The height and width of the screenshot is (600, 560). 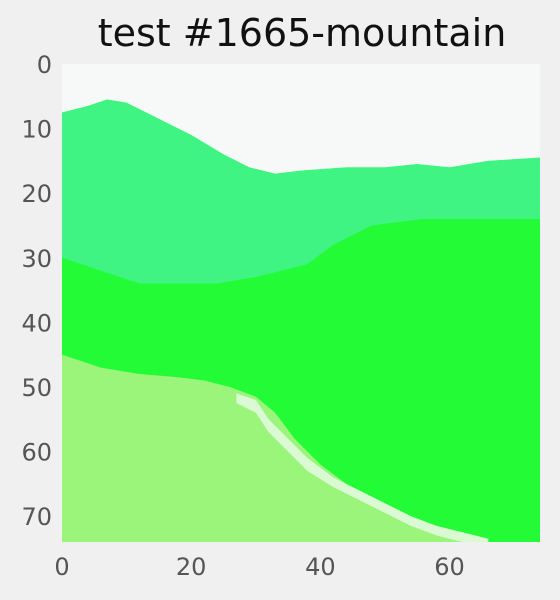 I want to click on y-tick-label: 70, so click(x=36, y=517).